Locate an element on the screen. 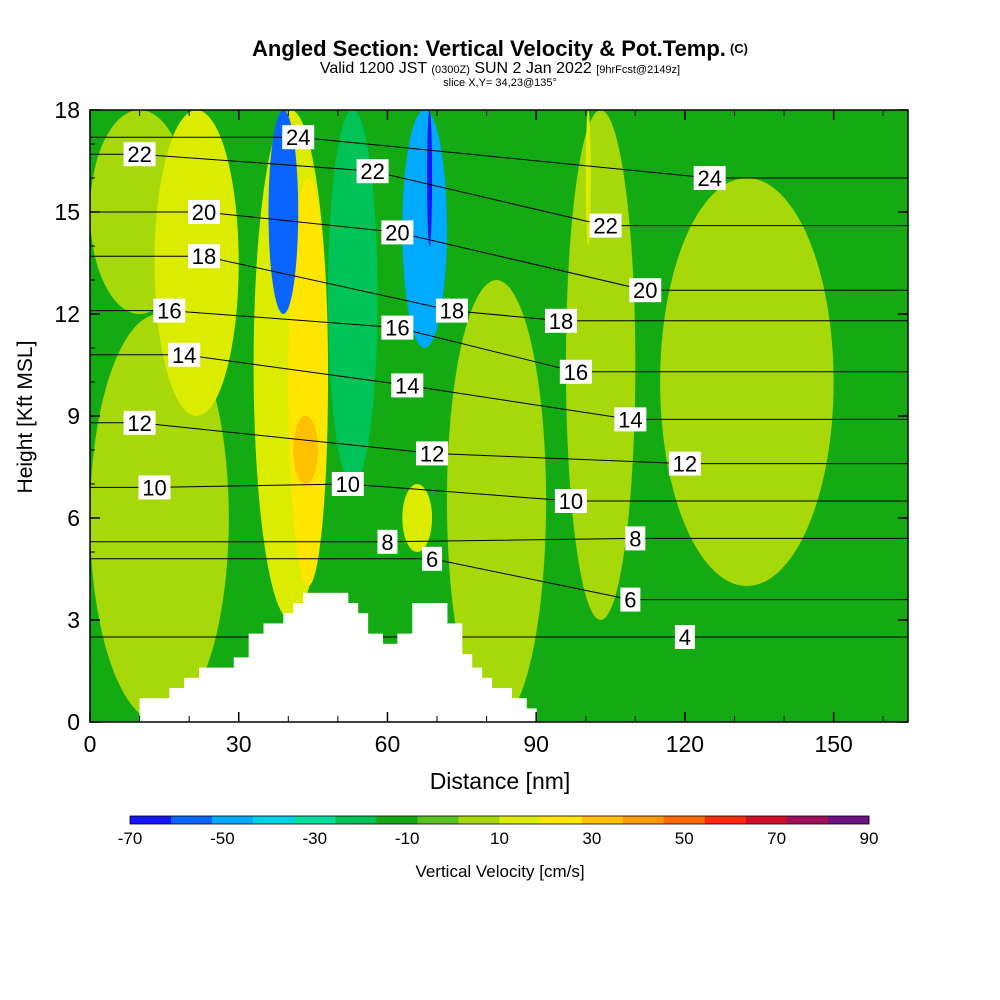 The image size is (1000, 1000). theta-contour-label: 20 is located at coordinates (204, 212).